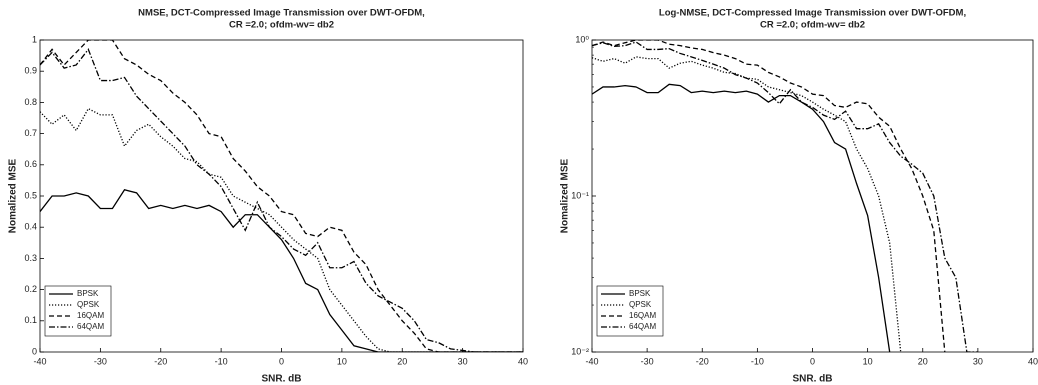  I want to click on y-tick-label: 0.7, so click(30, 133).